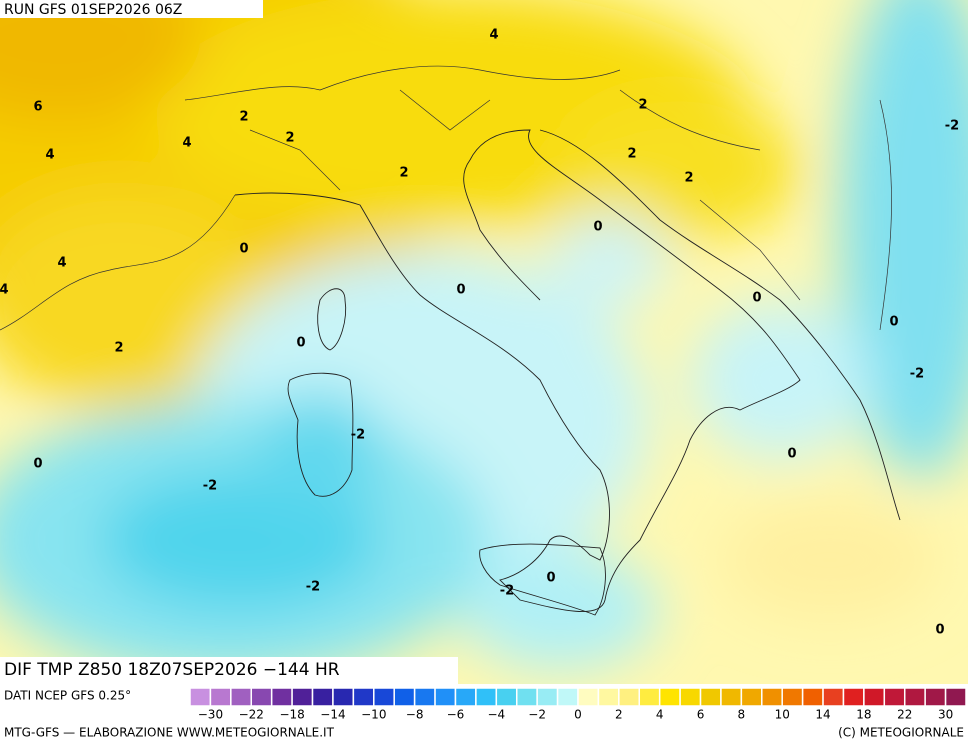 This screenshot has height=745, width=968. Describe the element at coordinates (537, 715) in the screenshot. I see `legend-label: −2` at that location.